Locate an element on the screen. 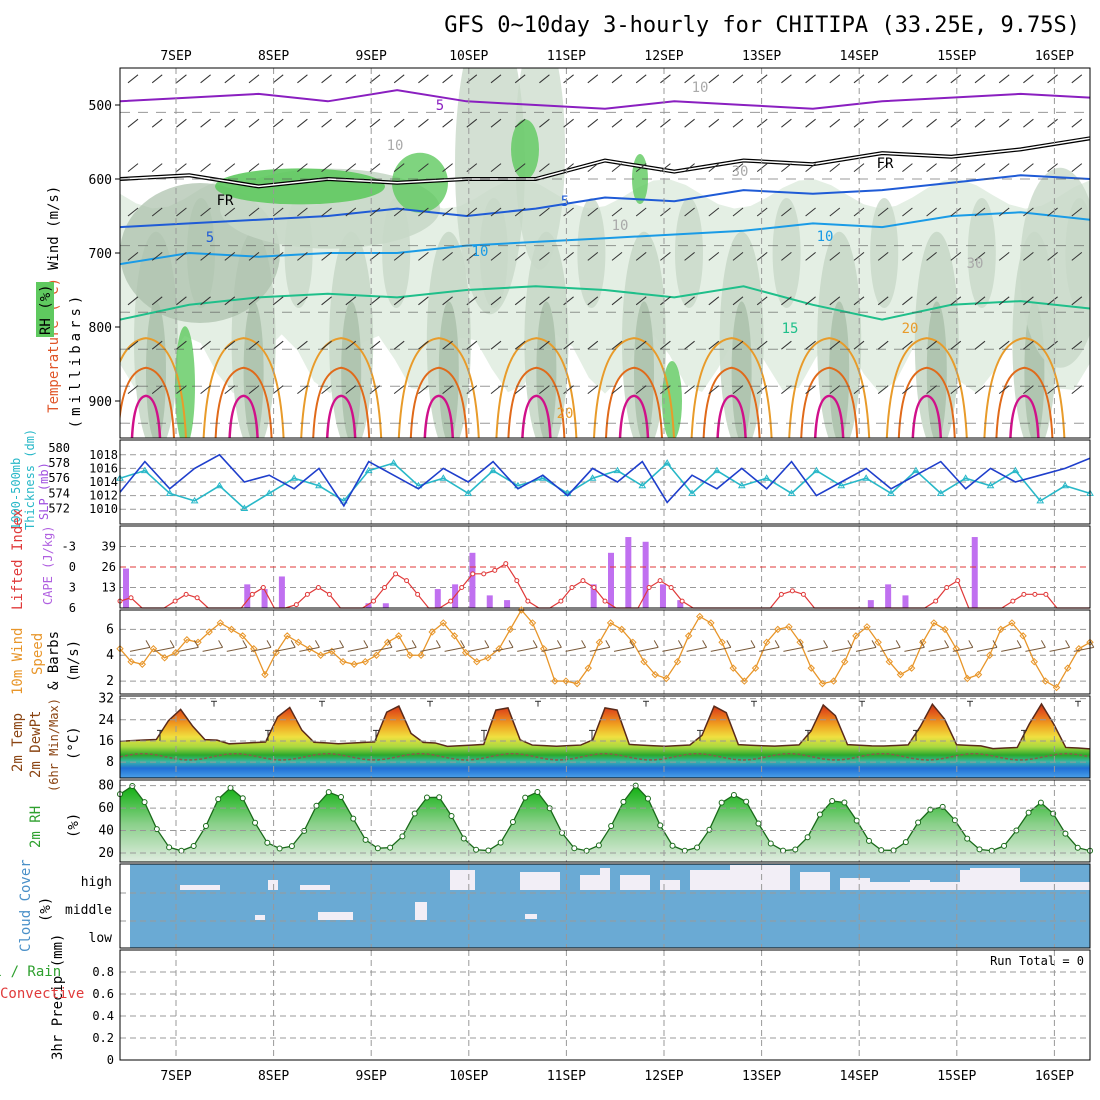 The height and width of the screenshot is (1100, 1100). slp-tick-label: 1014 is located at coordinates (103, 482).